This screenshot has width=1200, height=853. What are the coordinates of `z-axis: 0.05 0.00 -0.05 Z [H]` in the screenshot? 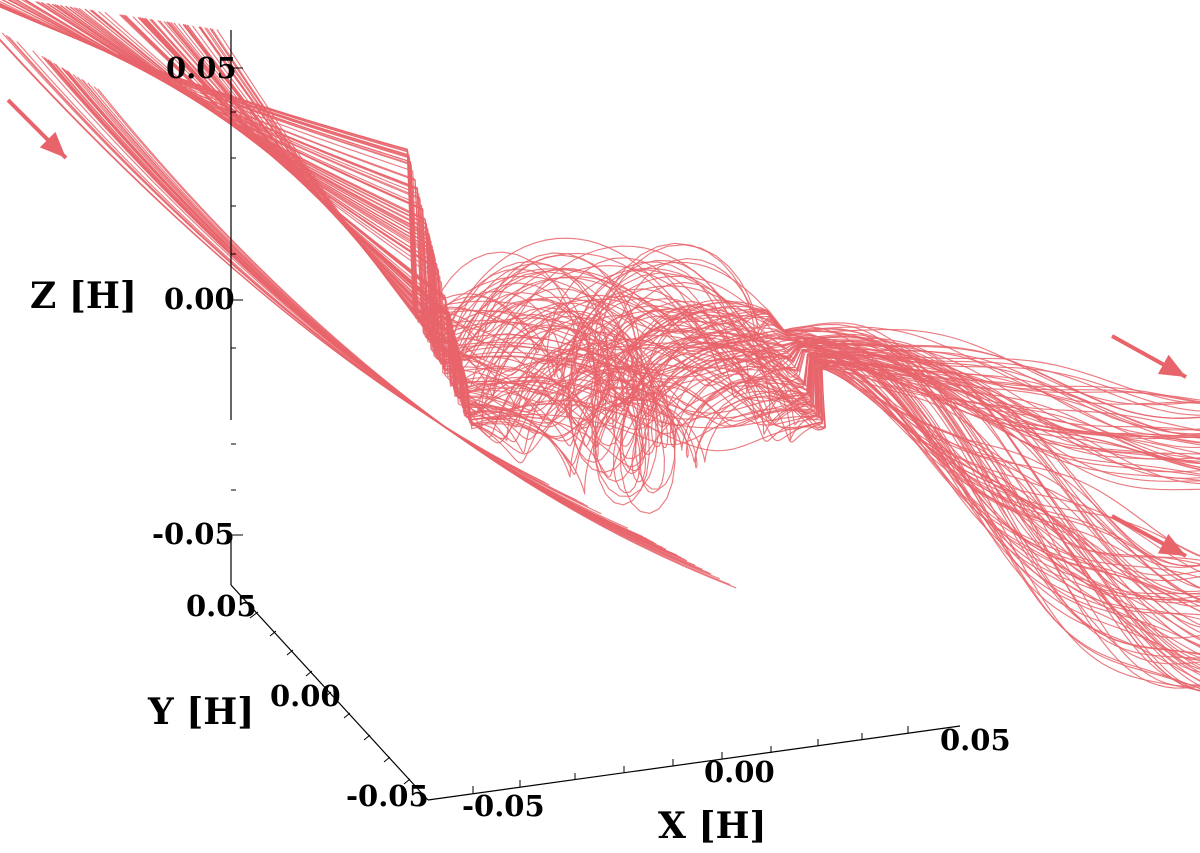 It's located at (136, 307).